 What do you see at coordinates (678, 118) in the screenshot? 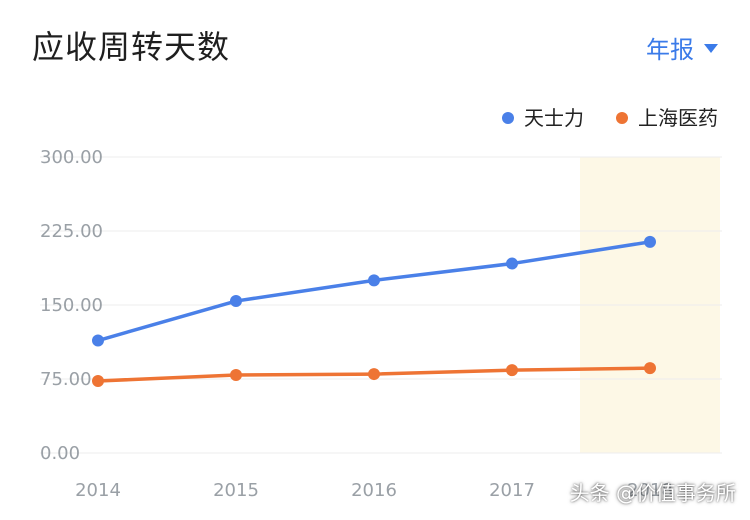
I see `legend-label-2: 上海医药` at bounding box center [678, 118].